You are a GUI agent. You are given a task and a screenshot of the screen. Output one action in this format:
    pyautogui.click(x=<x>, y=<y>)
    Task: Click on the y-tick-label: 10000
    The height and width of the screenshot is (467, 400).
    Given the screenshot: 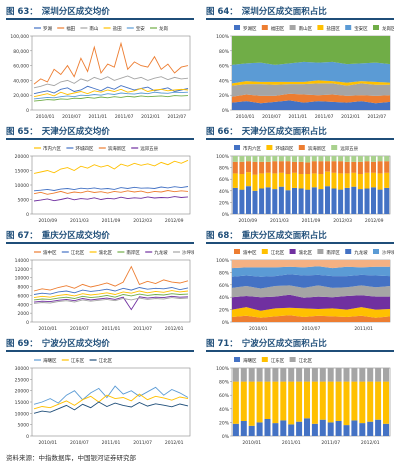 What is the action you would take?
    pyautogui.click(x=22, y=186)
    